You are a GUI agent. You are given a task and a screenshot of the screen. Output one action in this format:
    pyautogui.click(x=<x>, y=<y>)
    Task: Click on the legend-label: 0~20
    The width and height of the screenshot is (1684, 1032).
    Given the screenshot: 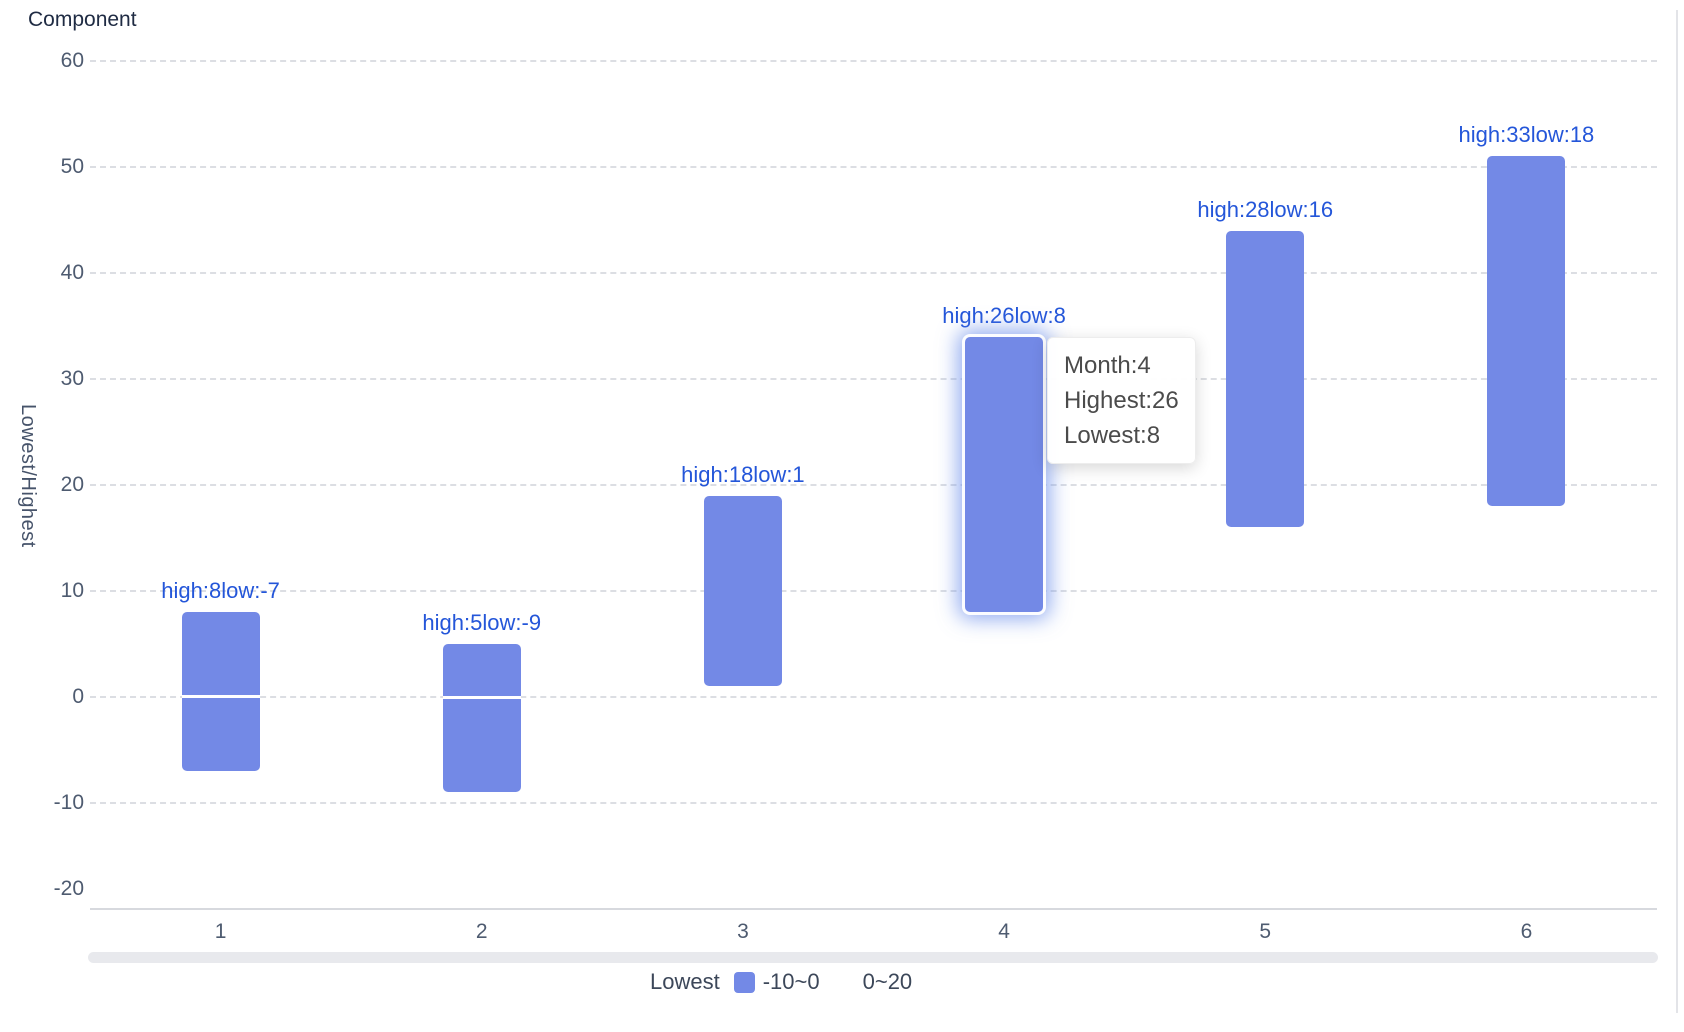 What is the action you would take?
    pyautogui.click(x=887, y=981)
    